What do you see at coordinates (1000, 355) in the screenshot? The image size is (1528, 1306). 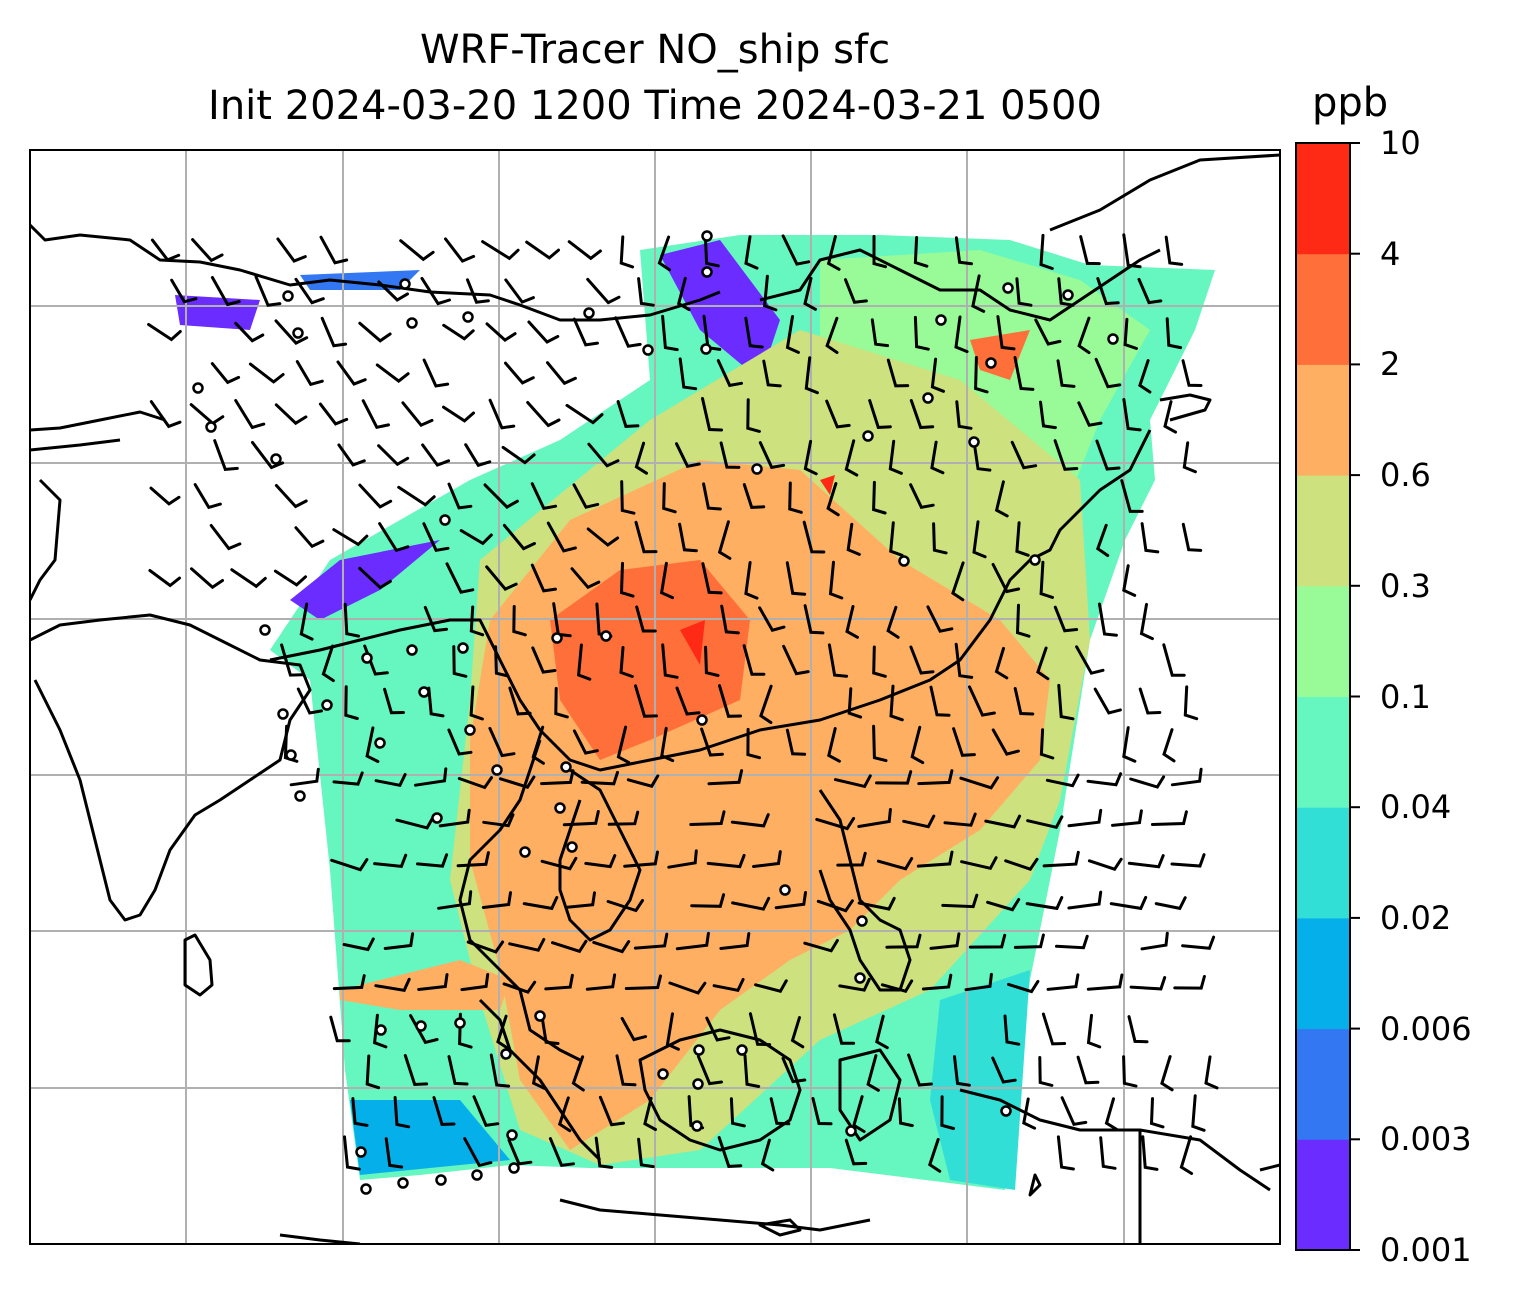 I see `field-red-orange-ne` at bounding box center [1000, 355].